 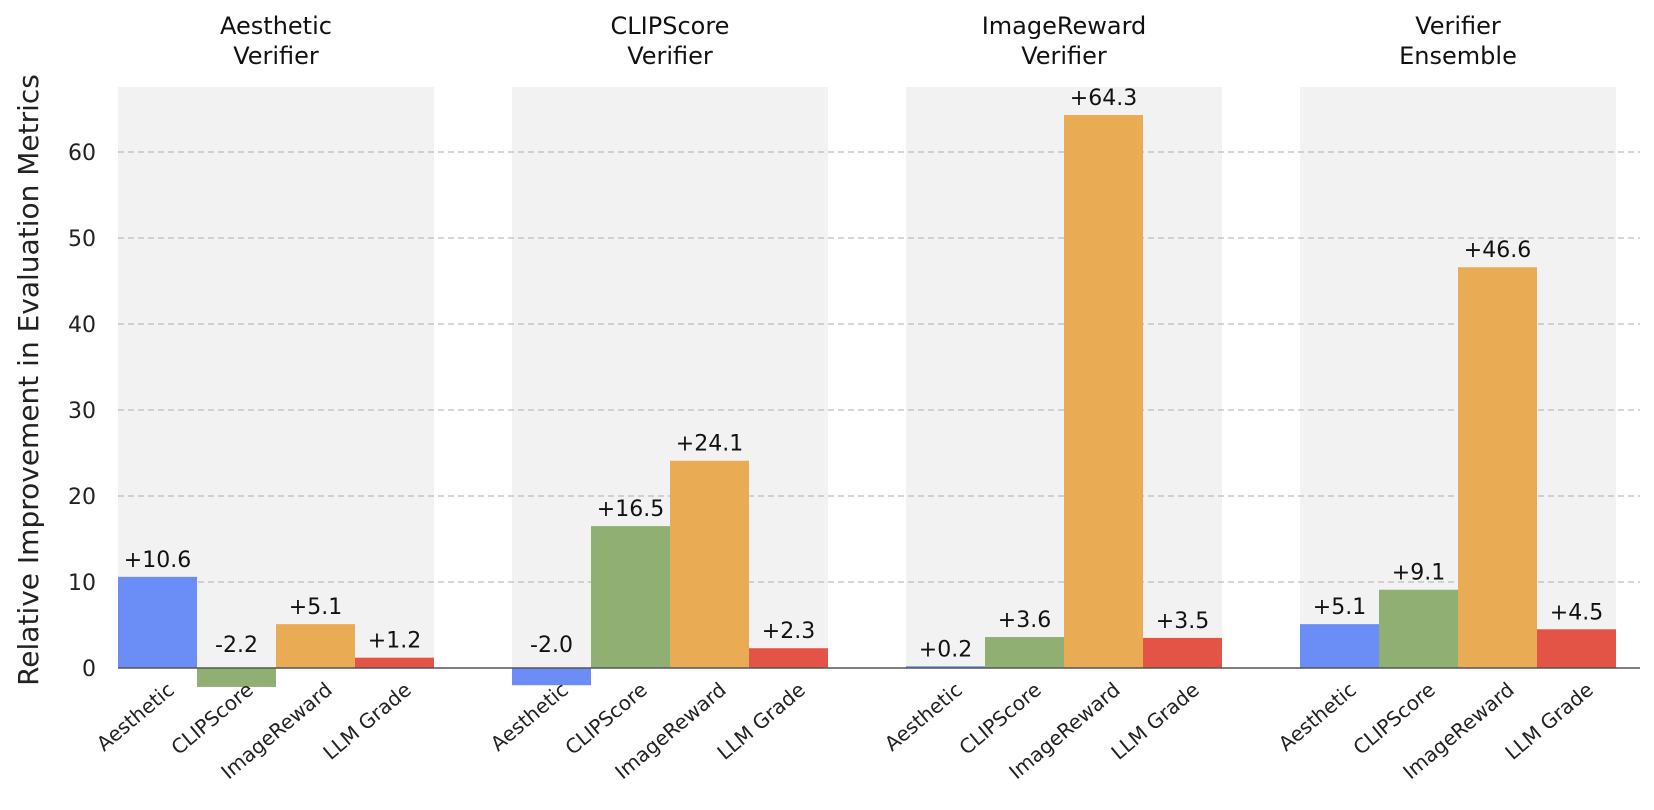 I want to click on value-label: +0.2, so click(x=945, y=649).